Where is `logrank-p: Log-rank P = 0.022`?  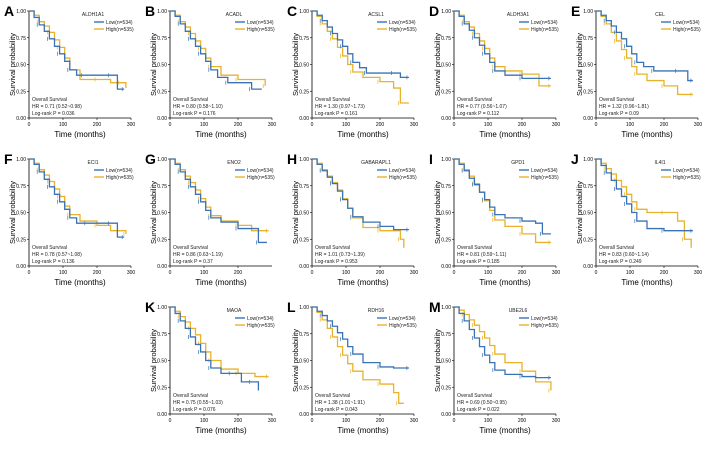
logrank-p: Log-rank P = 0.022 is located at coordinates (478, 410).